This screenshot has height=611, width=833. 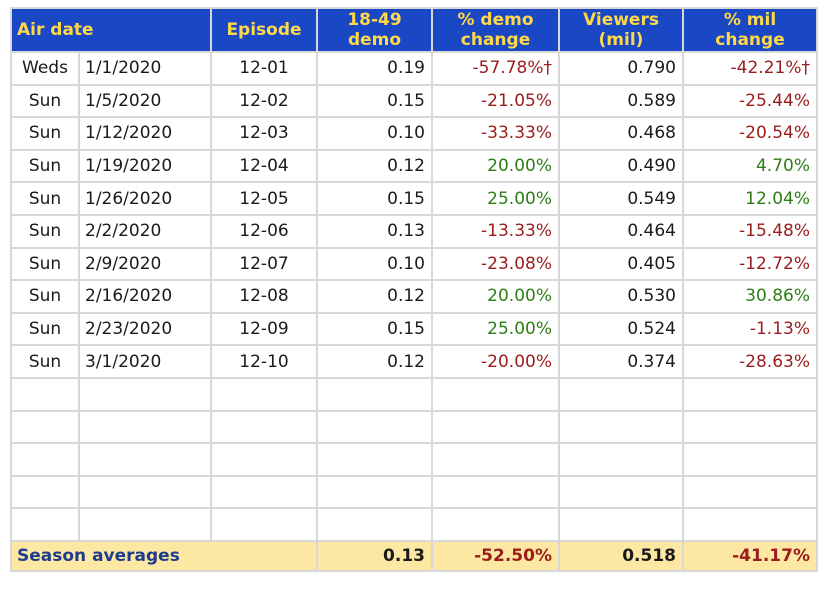 I want to click on air-date-cell: 1/5/2020, so click(x=145, y=101).